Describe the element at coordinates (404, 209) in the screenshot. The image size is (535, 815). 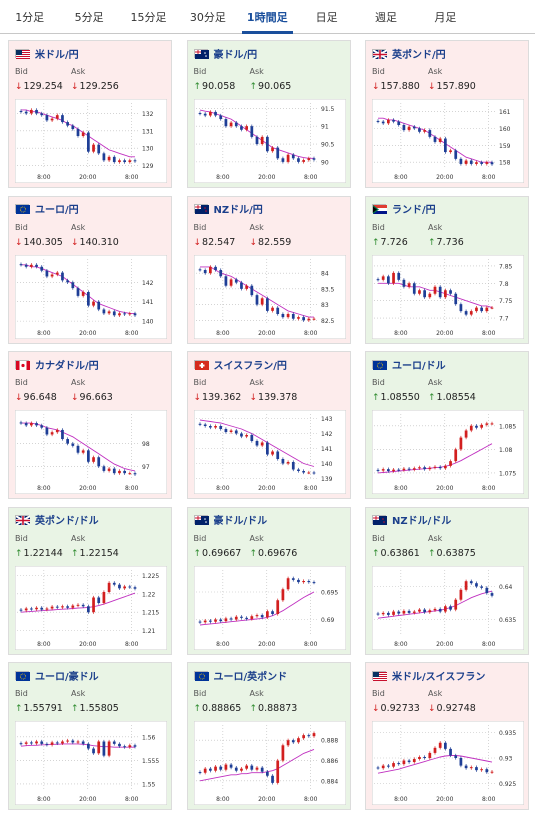
I see `pair-title: ランド/円` at that location.